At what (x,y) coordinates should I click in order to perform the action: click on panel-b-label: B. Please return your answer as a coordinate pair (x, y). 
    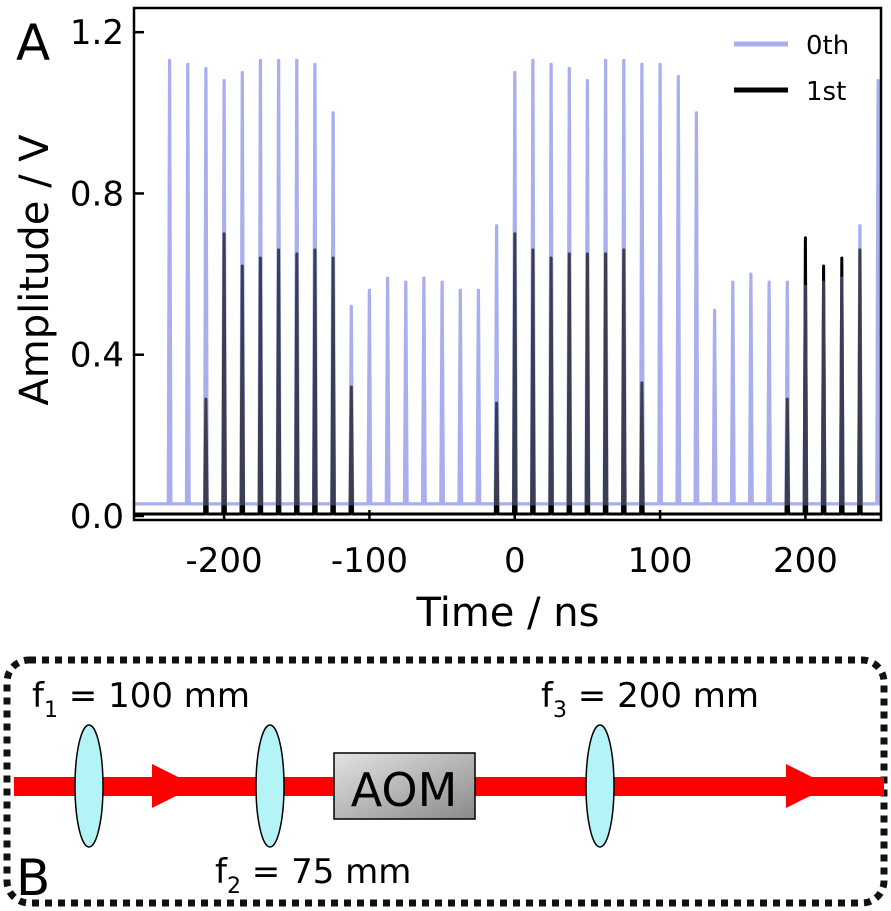
    Looking at the image, I should click on (33, 878).